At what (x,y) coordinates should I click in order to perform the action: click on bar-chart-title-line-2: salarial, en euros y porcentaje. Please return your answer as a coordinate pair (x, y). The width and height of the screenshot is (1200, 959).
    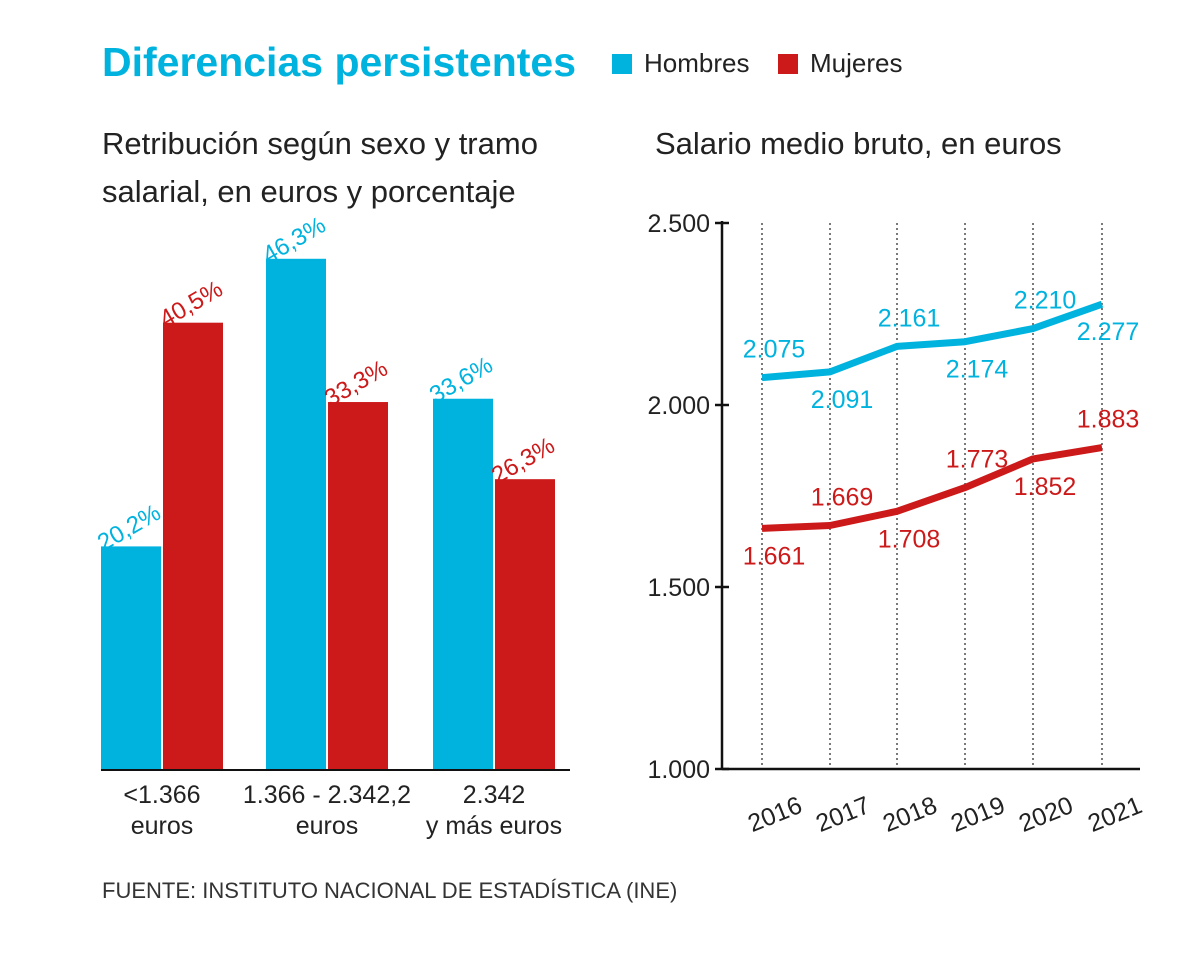
    Looking at the image, I should click on (309, 191).